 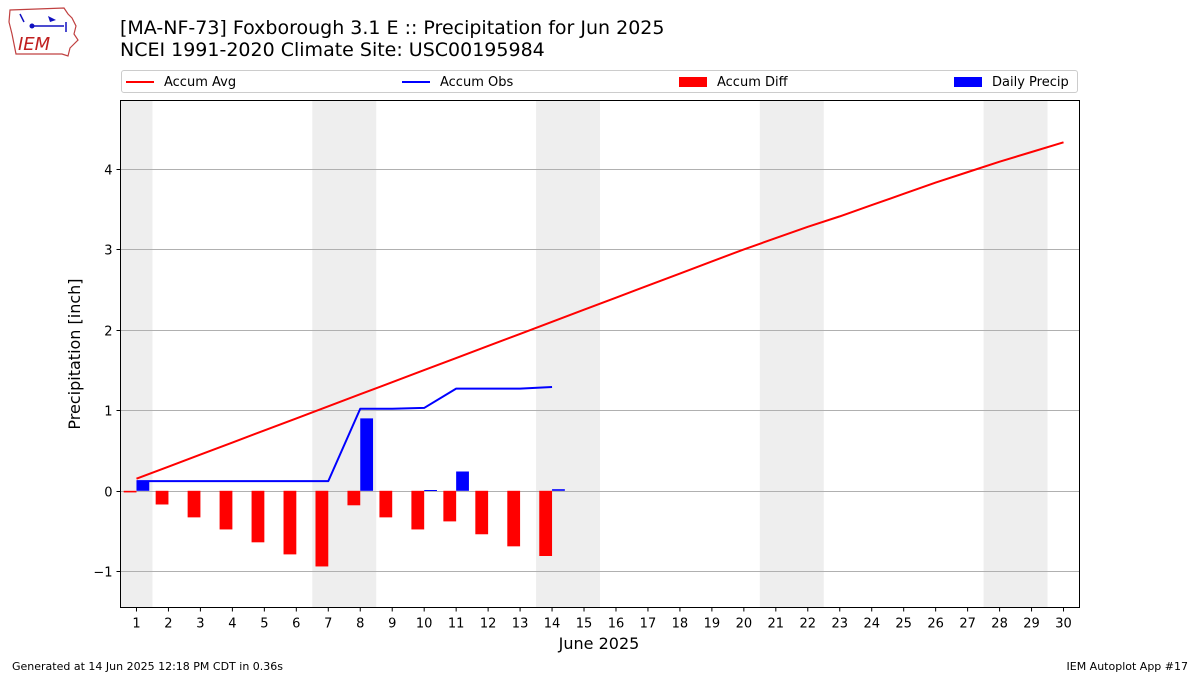 What do you see at coordinates (871, 624) in the screenshot?
I see `x-tick-label: 24` at bounding box center [871, 624].